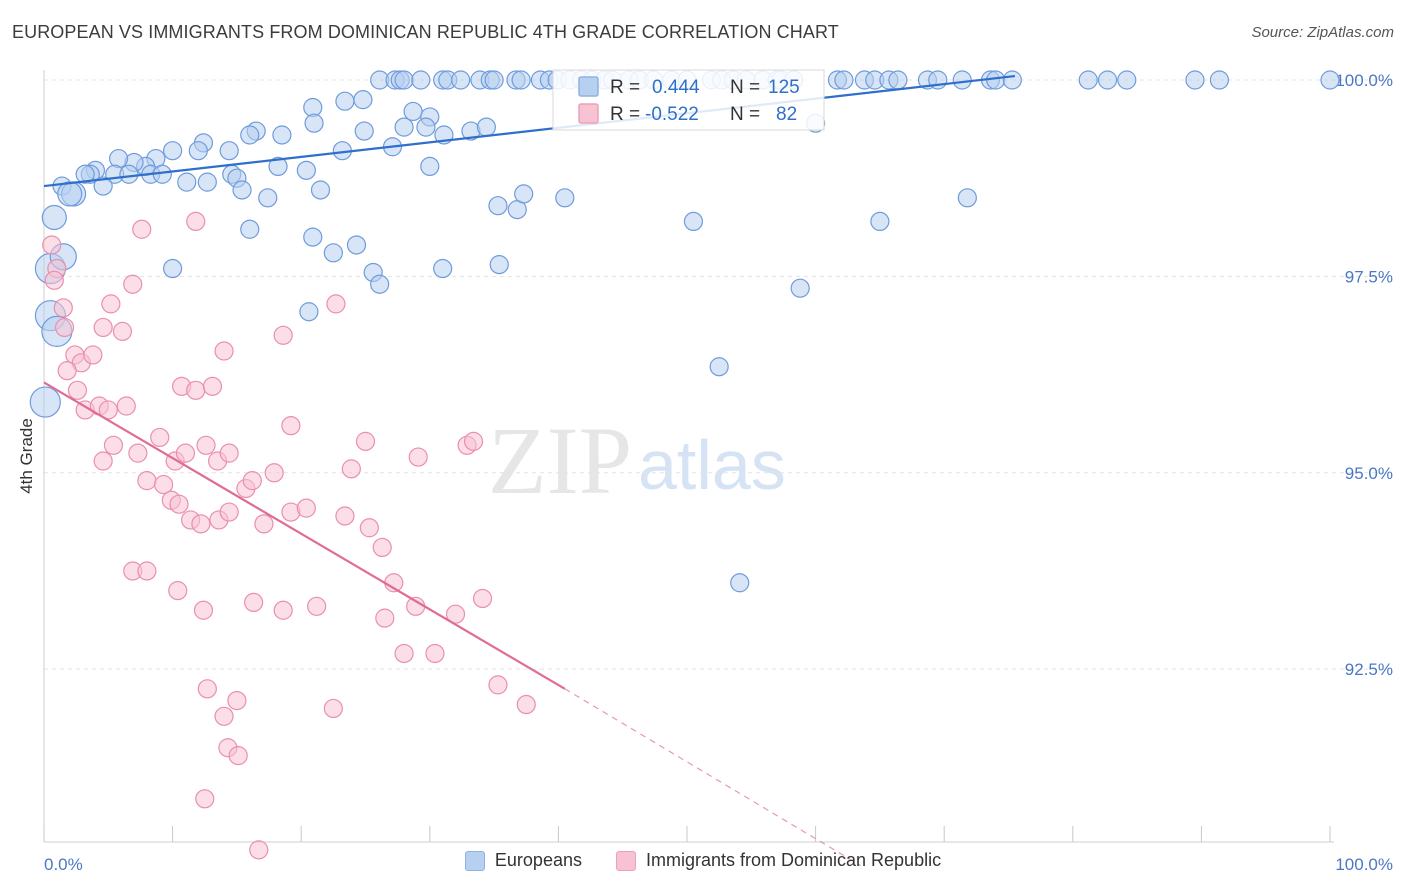 Image resolution: width=1406 pixels, height=892 pixels. I want to click on stats-blue-n-value: 125, so click(784, 87).